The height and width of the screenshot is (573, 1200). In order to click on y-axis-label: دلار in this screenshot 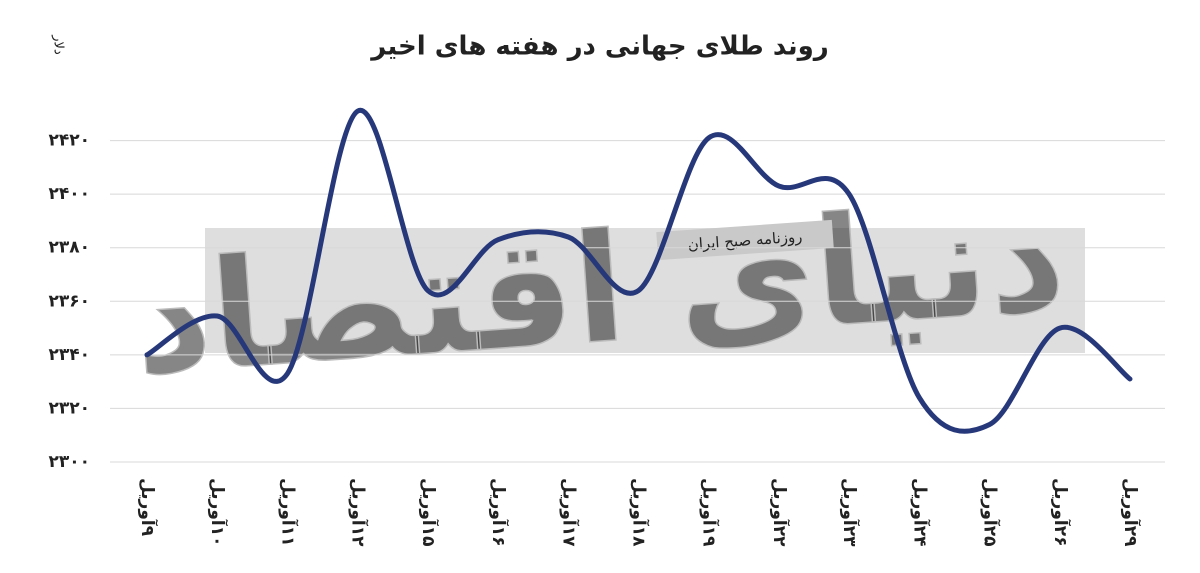, I will do `click(58, 44)`.